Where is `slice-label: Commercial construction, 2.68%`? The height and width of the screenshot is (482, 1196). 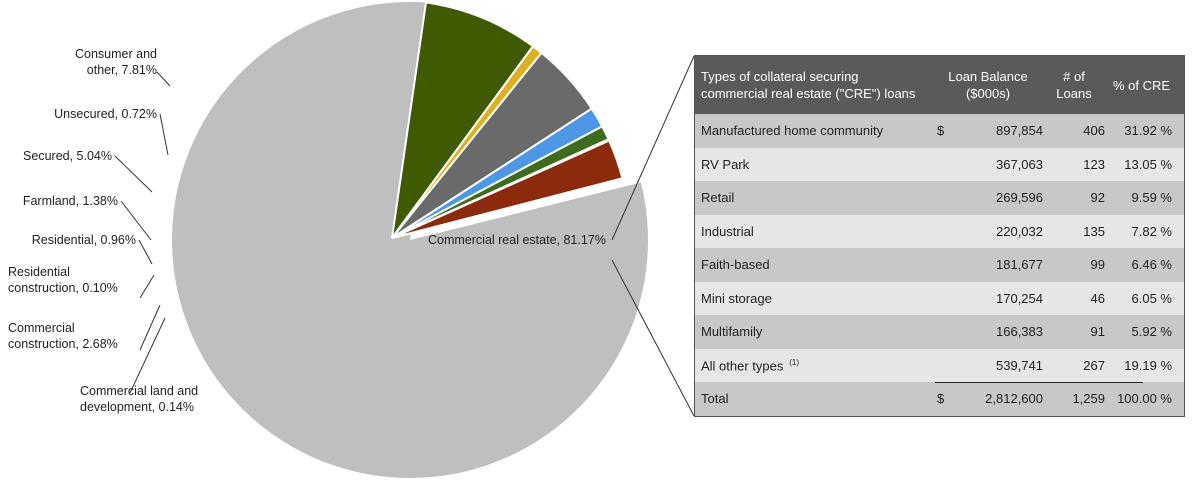 slice-label: Commercial construction, 2.68% is located at coordinates (63, 336).